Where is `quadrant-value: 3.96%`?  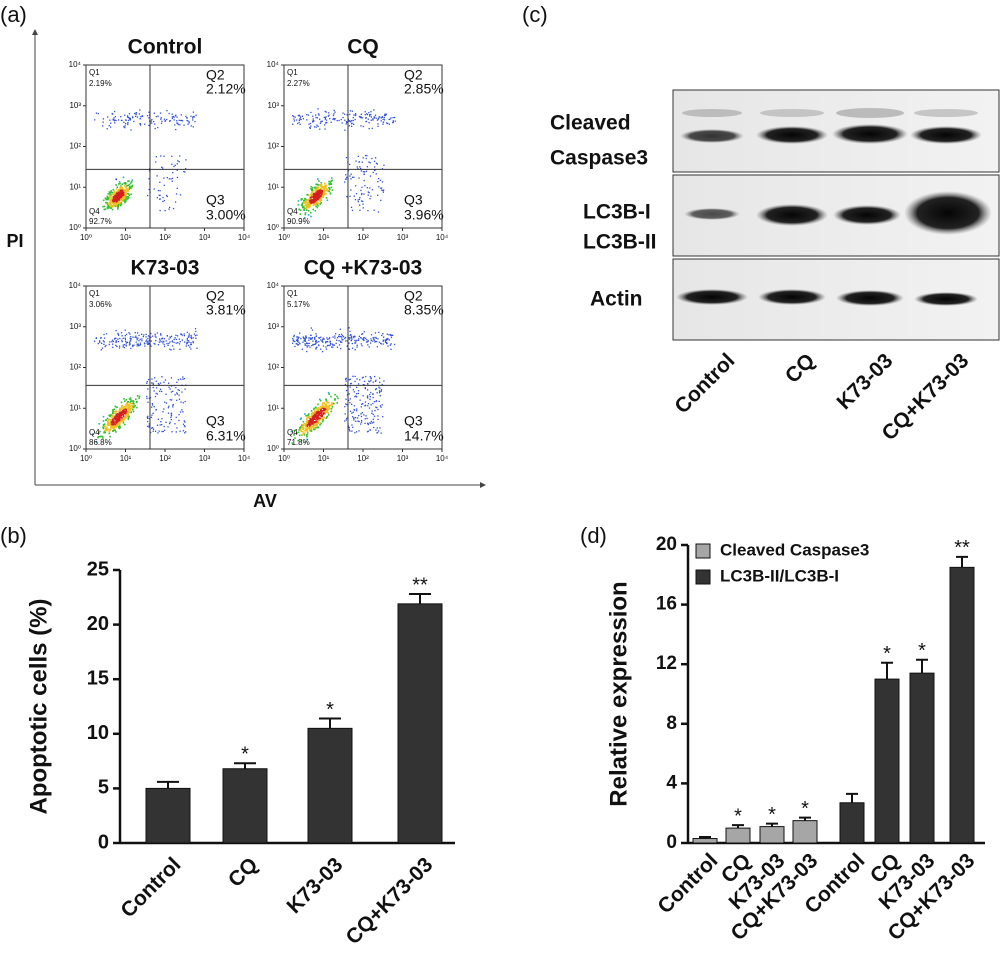
quadrant-value: 3.96% is located at coordinates (424, 215).